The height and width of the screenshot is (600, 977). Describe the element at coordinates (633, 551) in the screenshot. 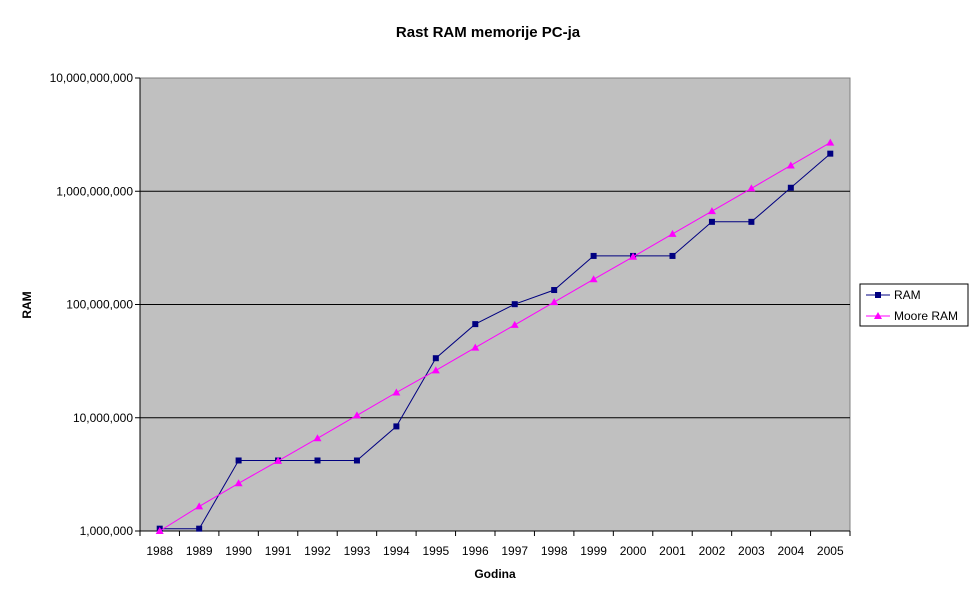

I see `x-tick-label: 2000` at that location.